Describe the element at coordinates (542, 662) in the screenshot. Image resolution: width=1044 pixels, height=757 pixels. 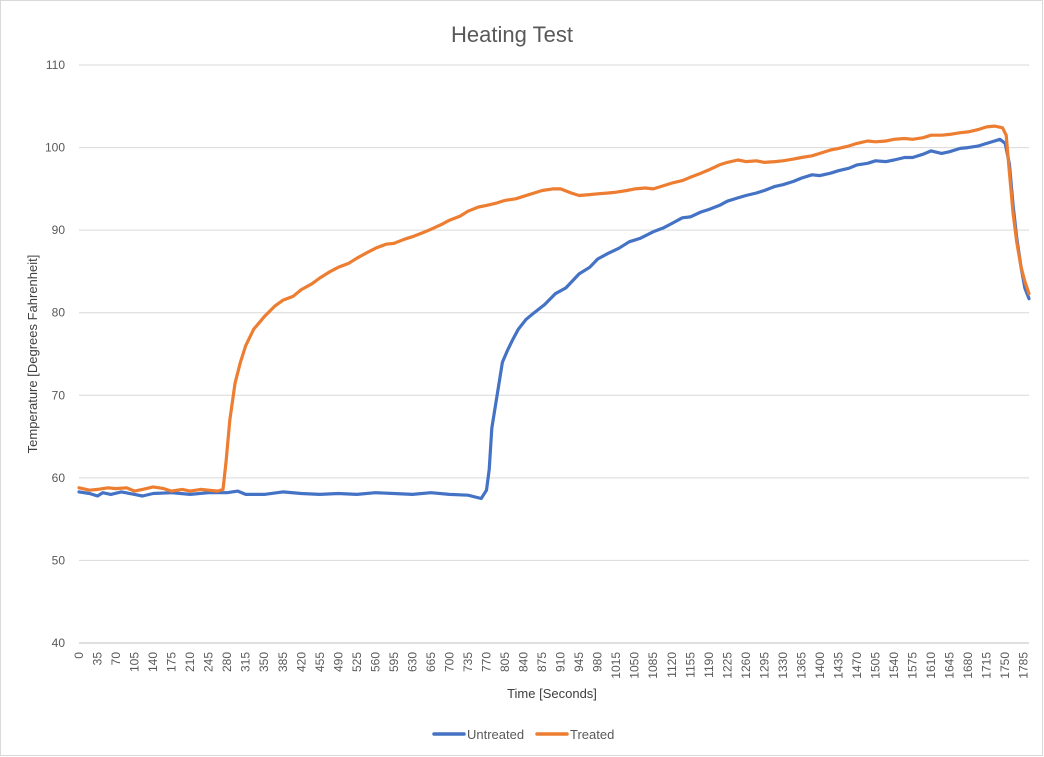
I see `x-tick-label: 875` at that location.